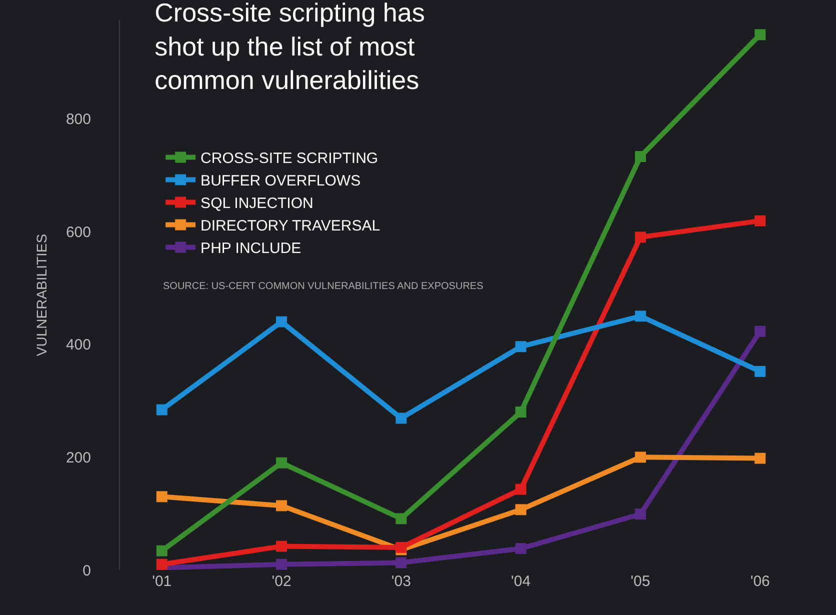 Image resolution: width=836 pixels, height=615 pixels. Describe the element at coordinates (521, 581) in the screenshot. I see `x-tick-label: '04` at that location.